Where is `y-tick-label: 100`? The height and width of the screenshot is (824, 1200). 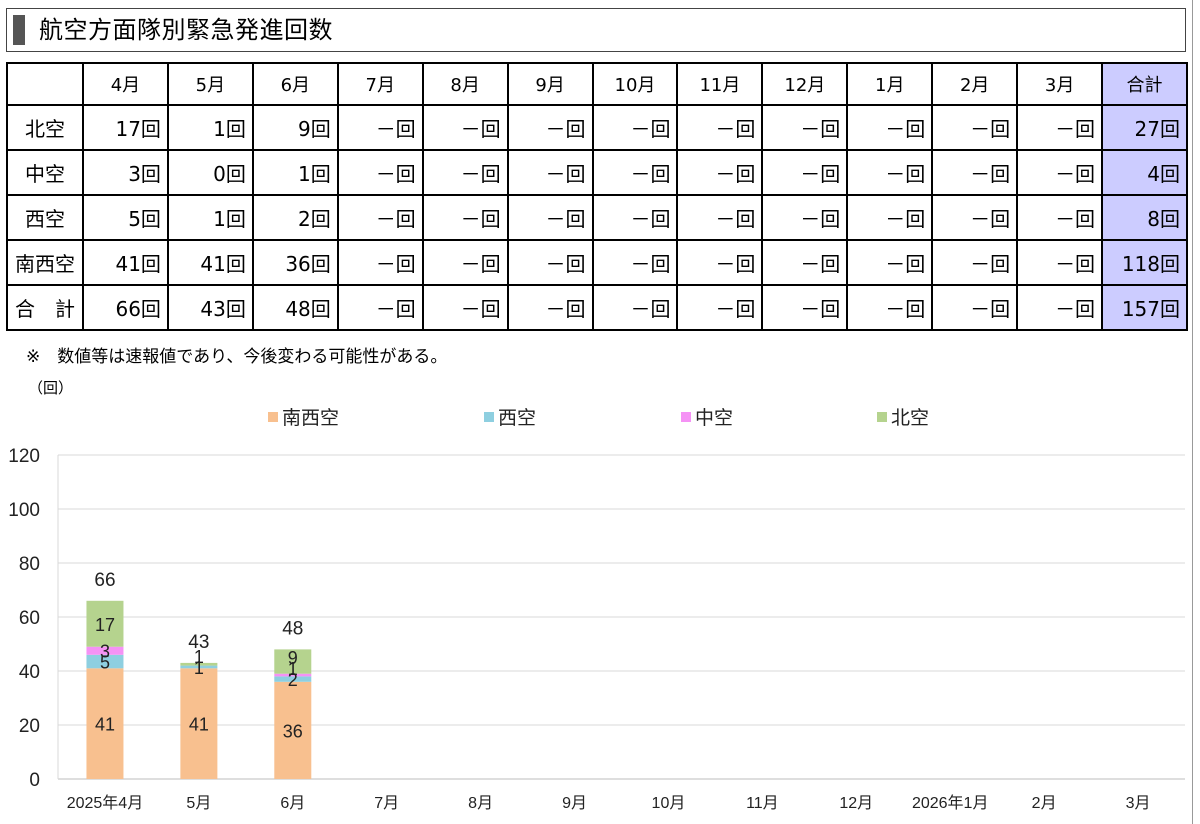
y-tick-label: 100 is located at coordinates (24, 510).